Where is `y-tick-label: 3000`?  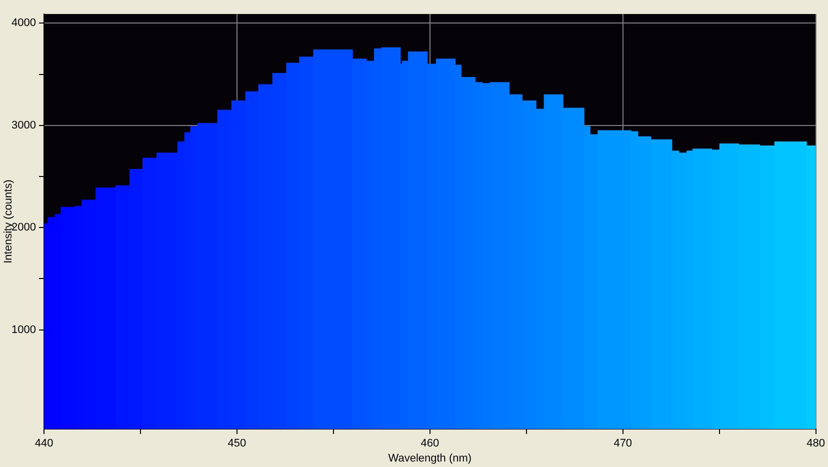 y-tick-label: 3000 is located at coordinates (24, 125).